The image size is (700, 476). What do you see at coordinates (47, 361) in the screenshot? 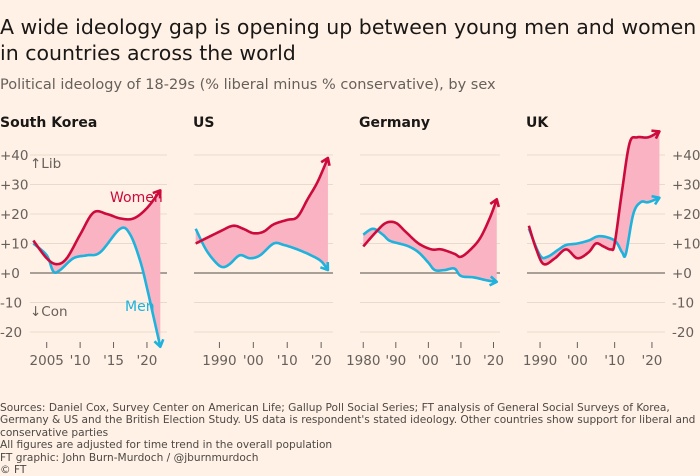
I see `x-tick-label: 2005` at bounding box center [47, 361].